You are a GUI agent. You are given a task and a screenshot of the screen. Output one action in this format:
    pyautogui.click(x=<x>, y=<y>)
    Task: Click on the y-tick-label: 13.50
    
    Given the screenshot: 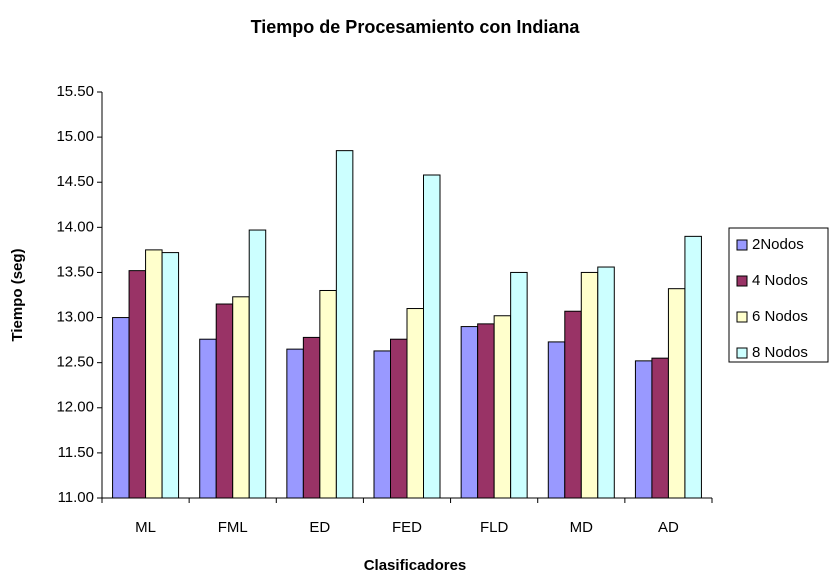 What is the action you would take?
    pyautogui.click(x=75, y=271)
    